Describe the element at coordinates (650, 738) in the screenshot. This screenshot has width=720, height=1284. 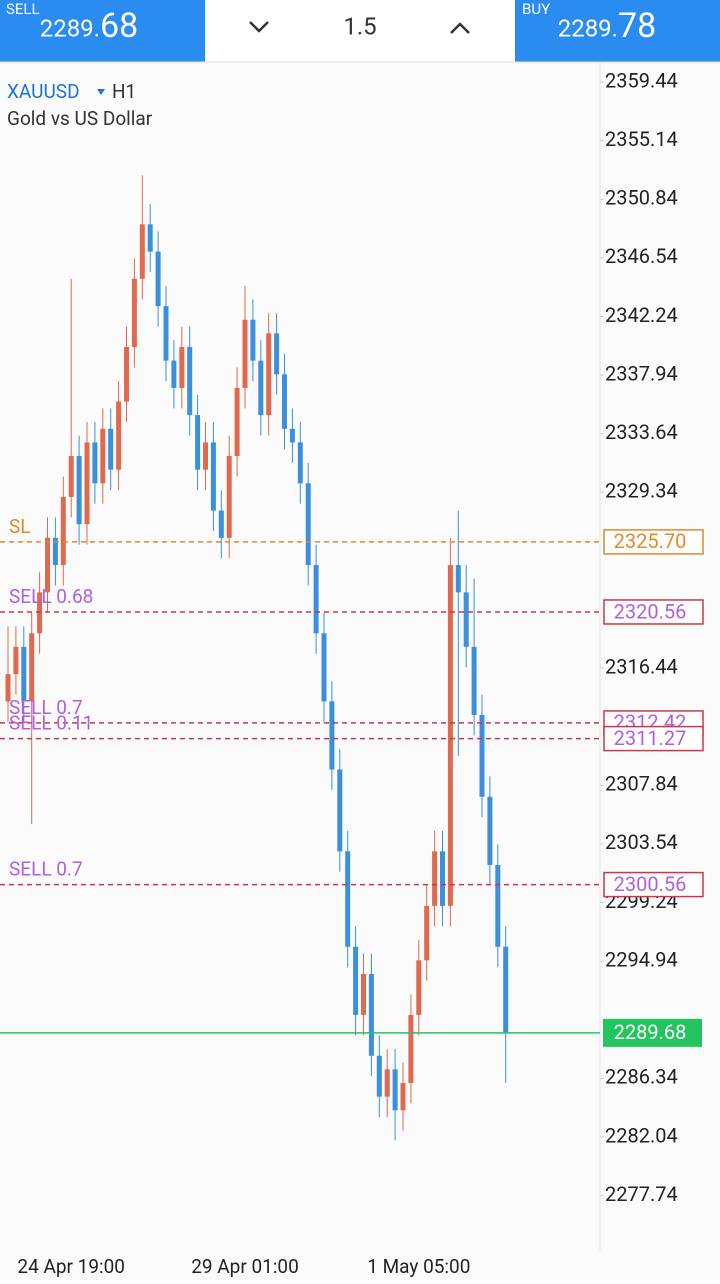
I see `order-price: 2311.27` at that location.